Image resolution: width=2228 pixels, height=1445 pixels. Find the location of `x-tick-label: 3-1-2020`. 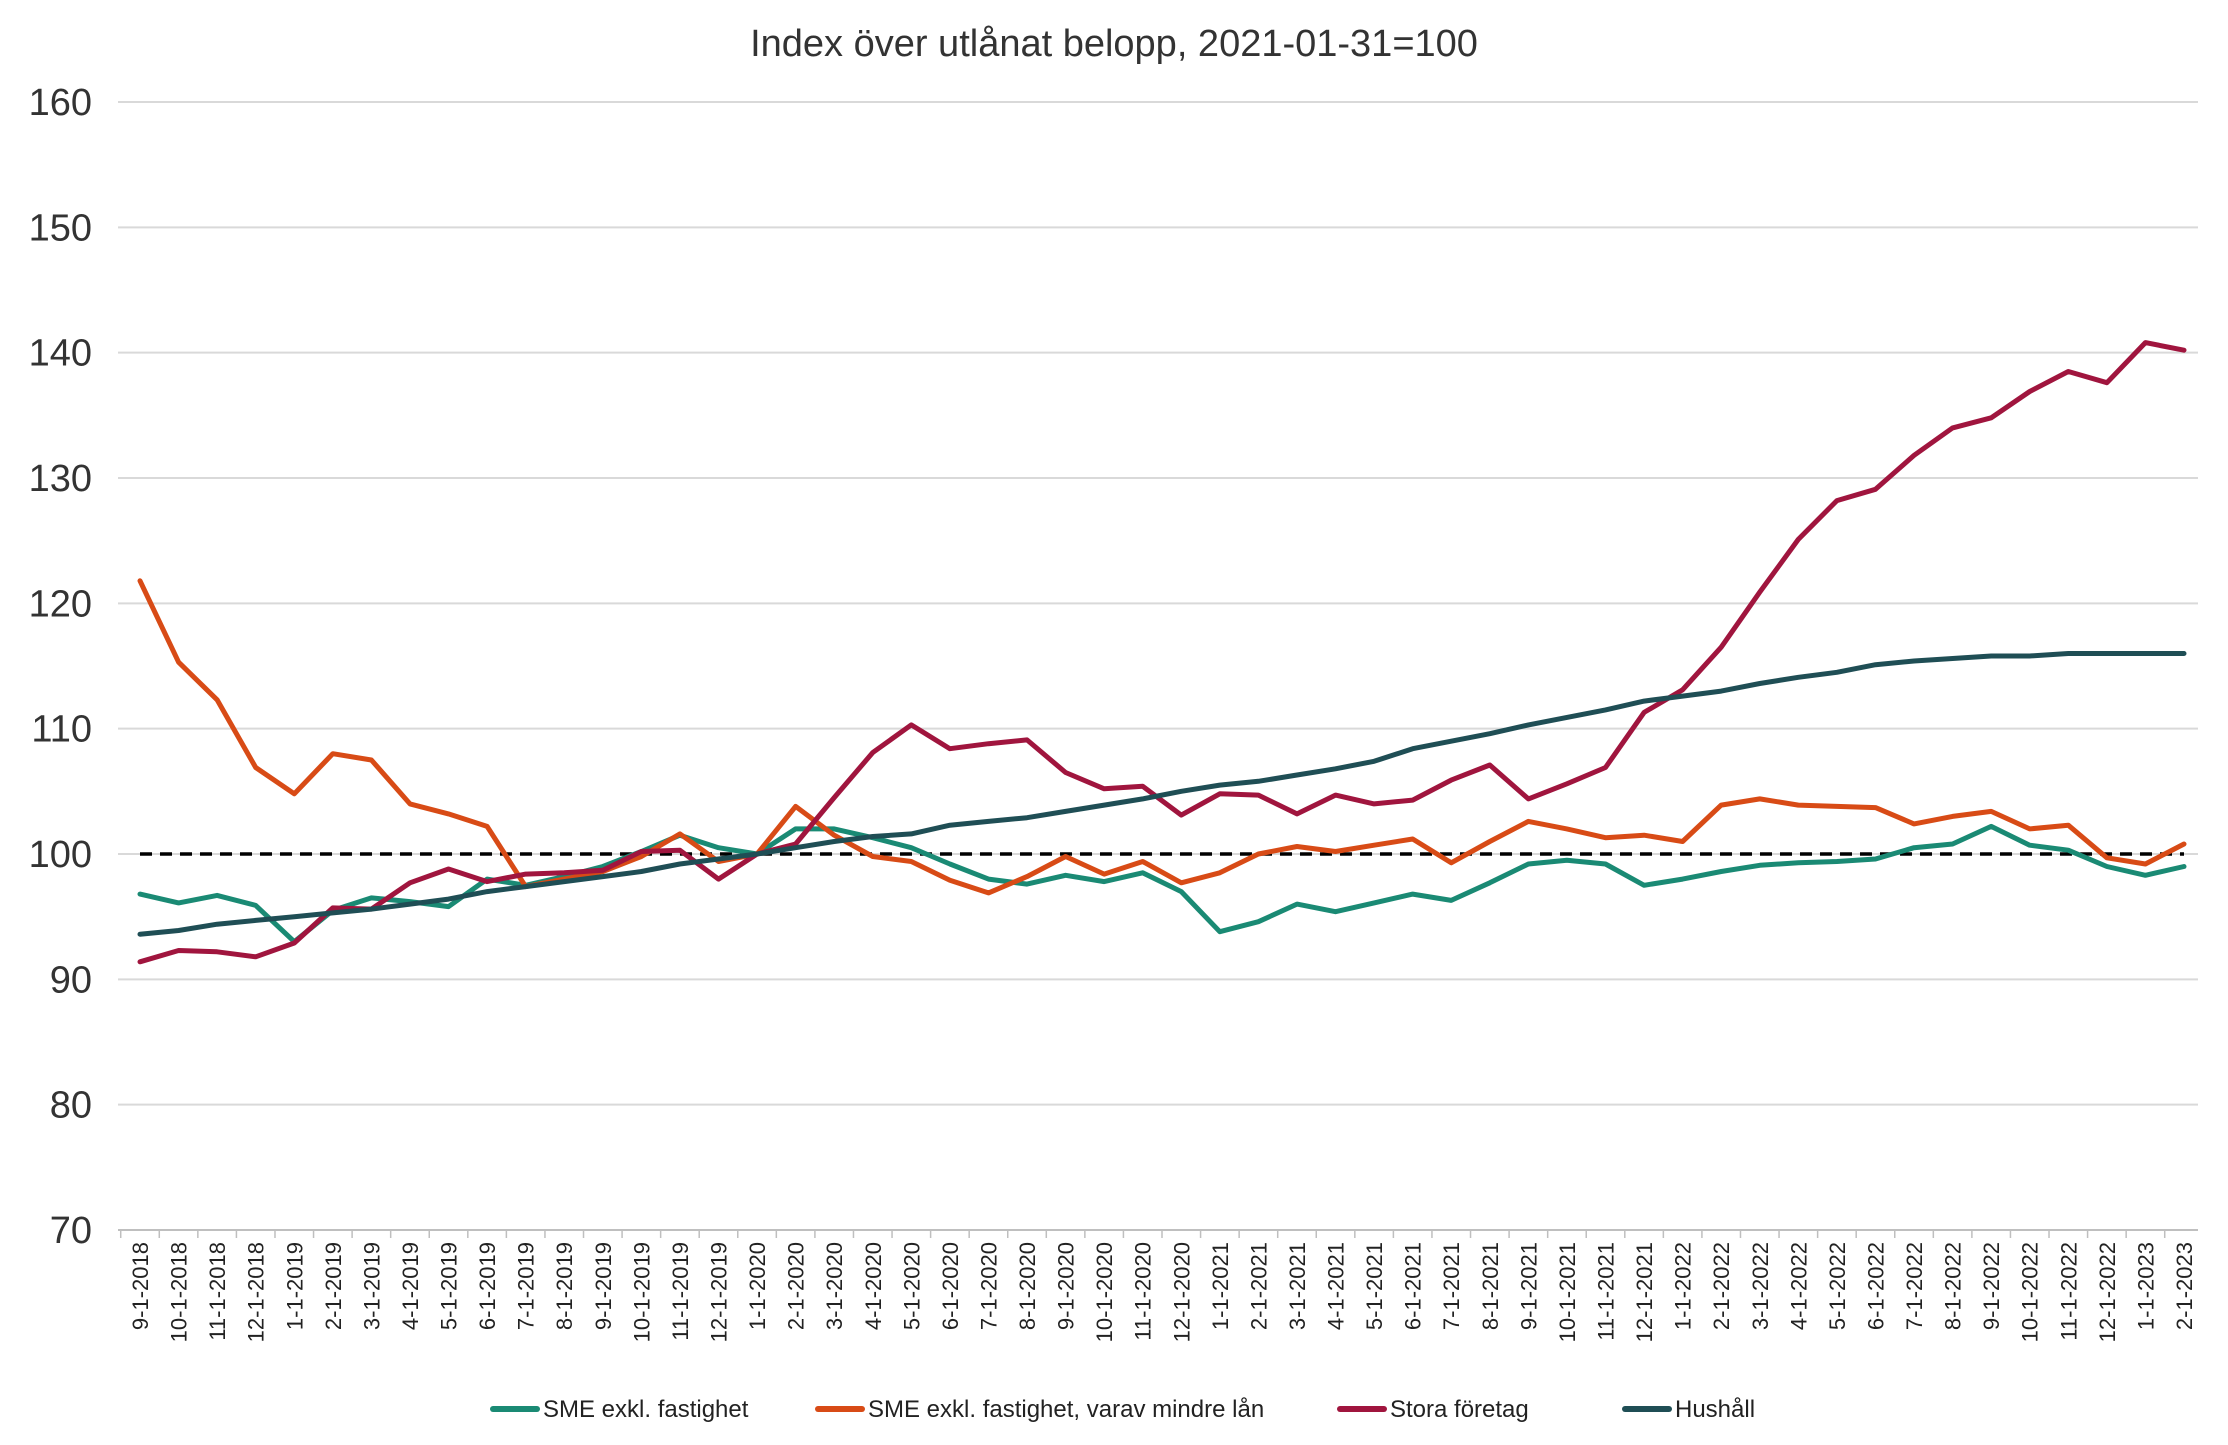

x-tick-label: 3-1-2020 is located at coordinates (834, 1286).